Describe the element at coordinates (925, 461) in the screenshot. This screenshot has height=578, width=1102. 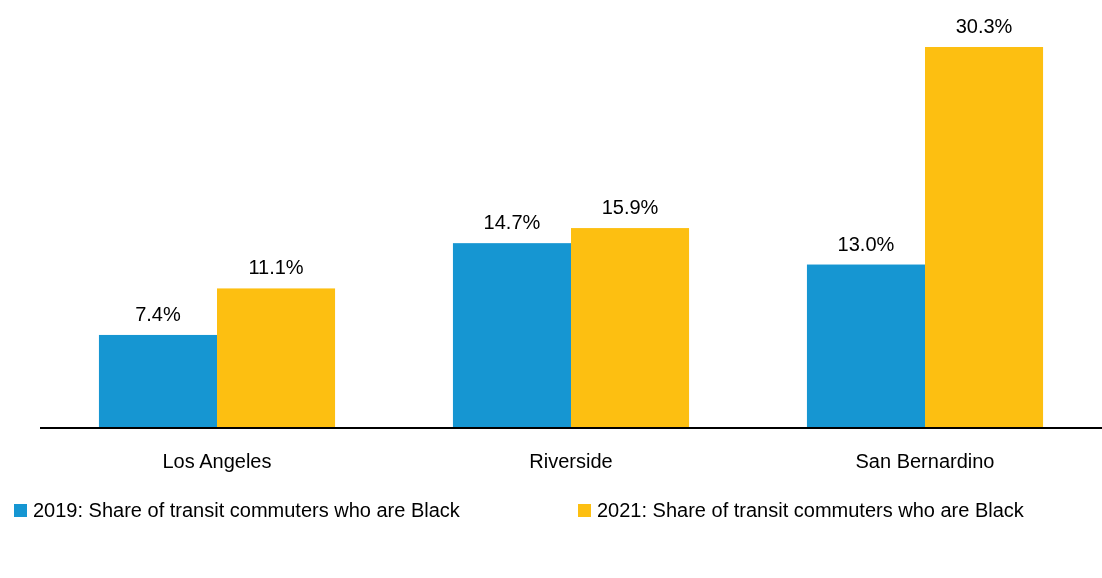
I see `x-tick-label: San Bernardino` at that location.